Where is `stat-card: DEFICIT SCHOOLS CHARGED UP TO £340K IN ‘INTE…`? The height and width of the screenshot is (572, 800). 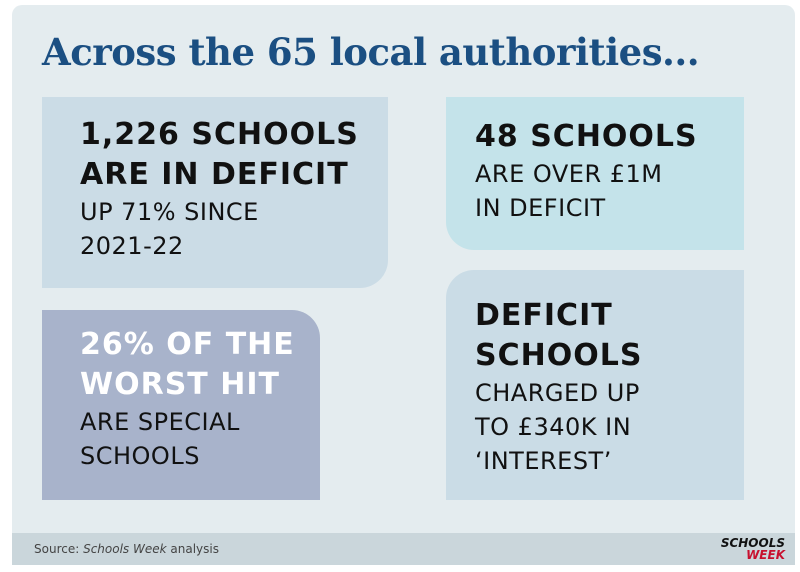
stat-card: DEFICIT SCHOOLS CHARGED UP TO £340K IN ‘INTE… is located at coordinates (595, 385).